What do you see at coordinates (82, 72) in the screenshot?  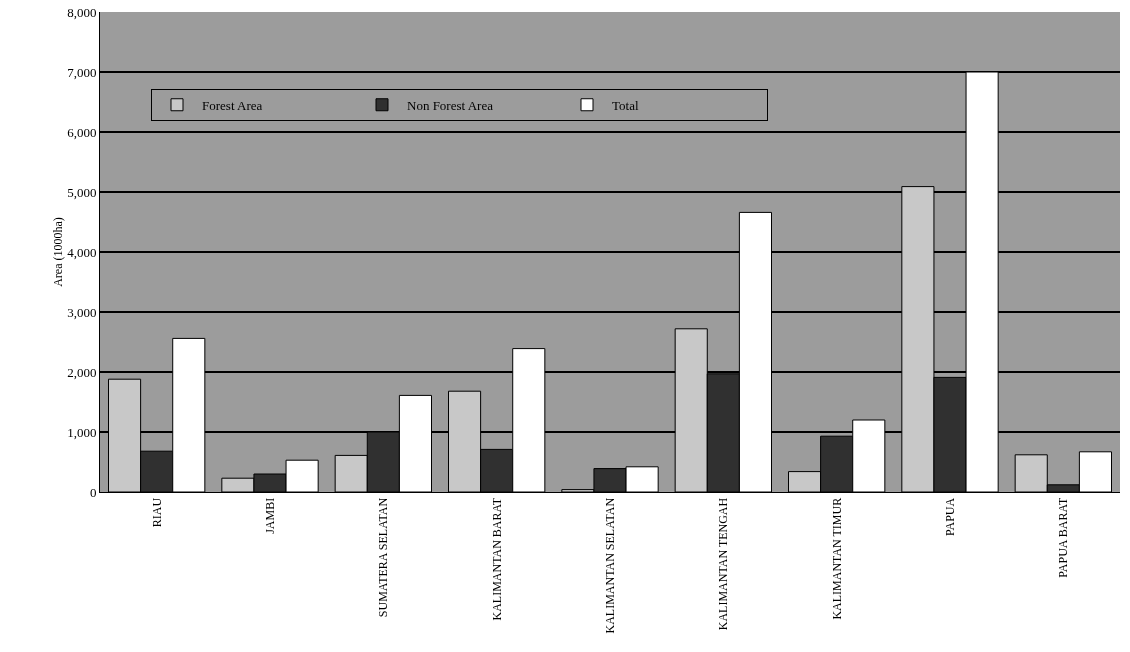 I see `y-tick-label: 7,000` at bounding box center [82, 72].